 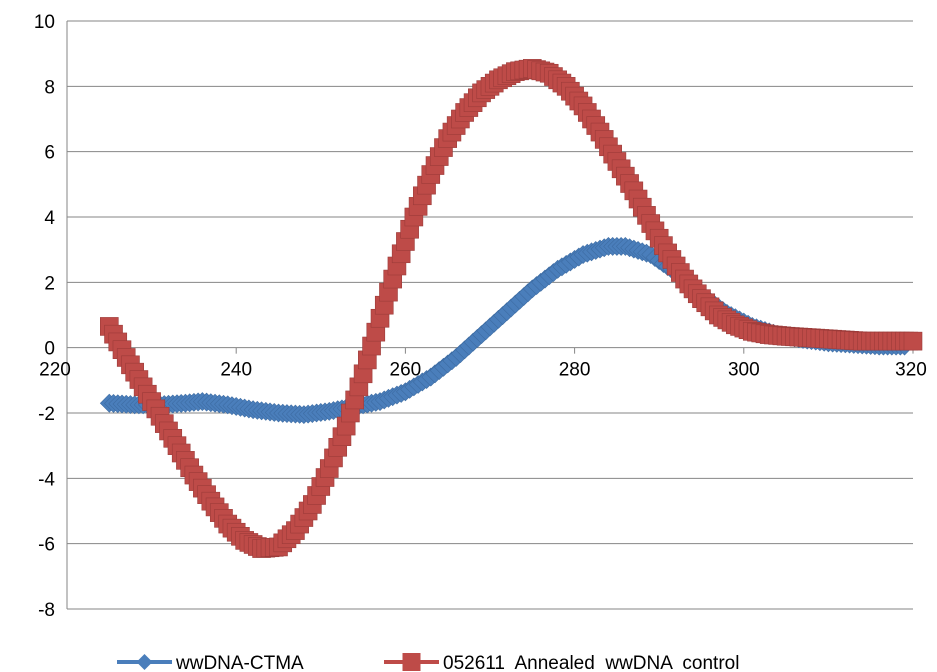 What do you see at coordinates (46, 545) in the screenshot?
I see `y-tick-label: -6` at bounding box center [46, 545].